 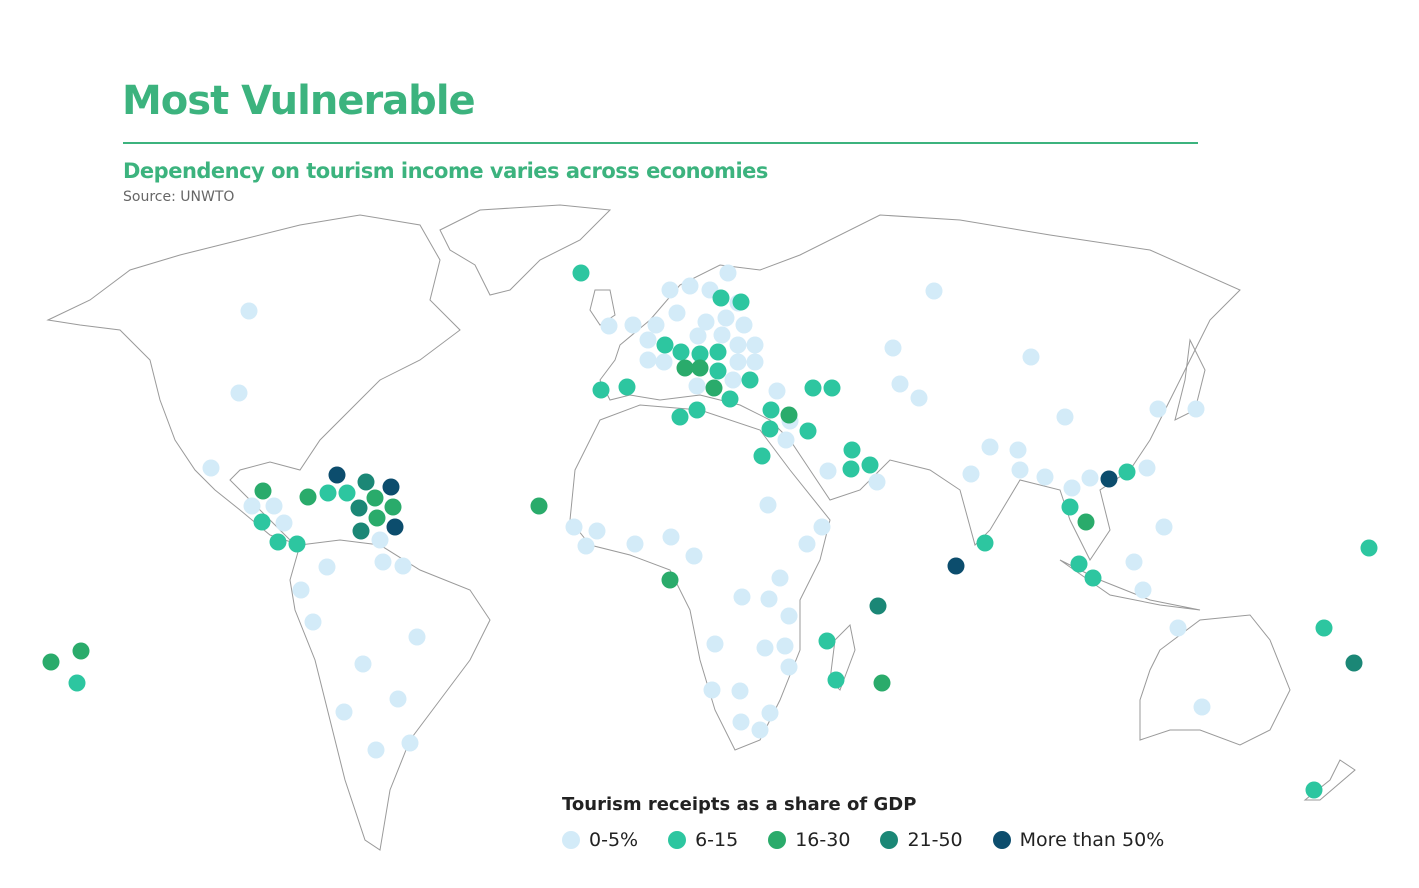 What do you see at coordinates (921, 840) in the screenshot?
I see `legend-item: 21-50` at bounding box center [921, 840].